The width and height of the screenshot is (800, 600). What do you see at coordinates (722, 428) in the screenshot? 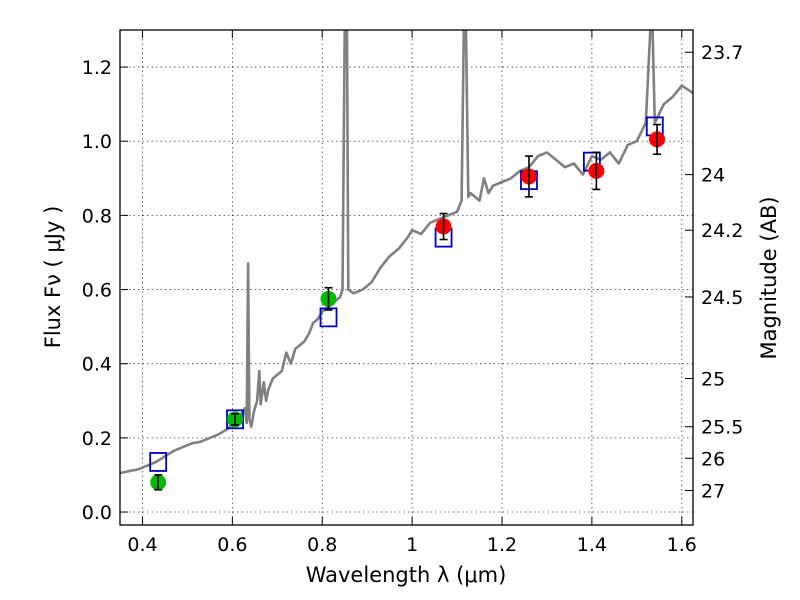
I see `y2-tick-label: 25.5` at bounding box center [722, 428].